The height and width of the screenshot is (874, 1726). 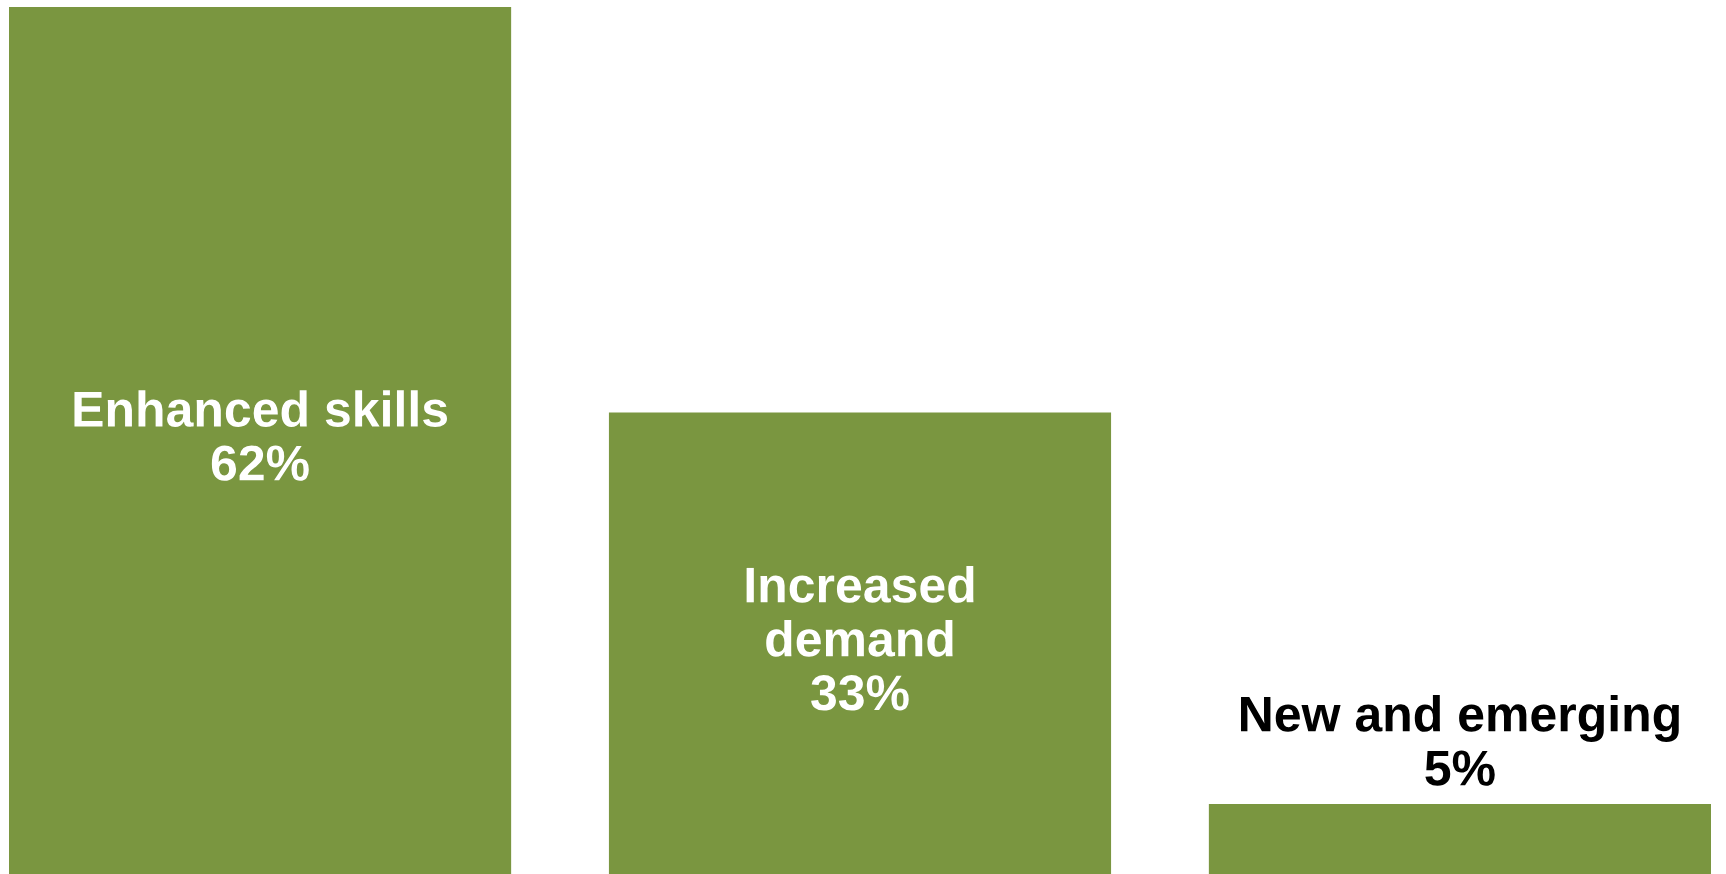 I want to click on data-label: 5%, so click(x=1460, y=768).